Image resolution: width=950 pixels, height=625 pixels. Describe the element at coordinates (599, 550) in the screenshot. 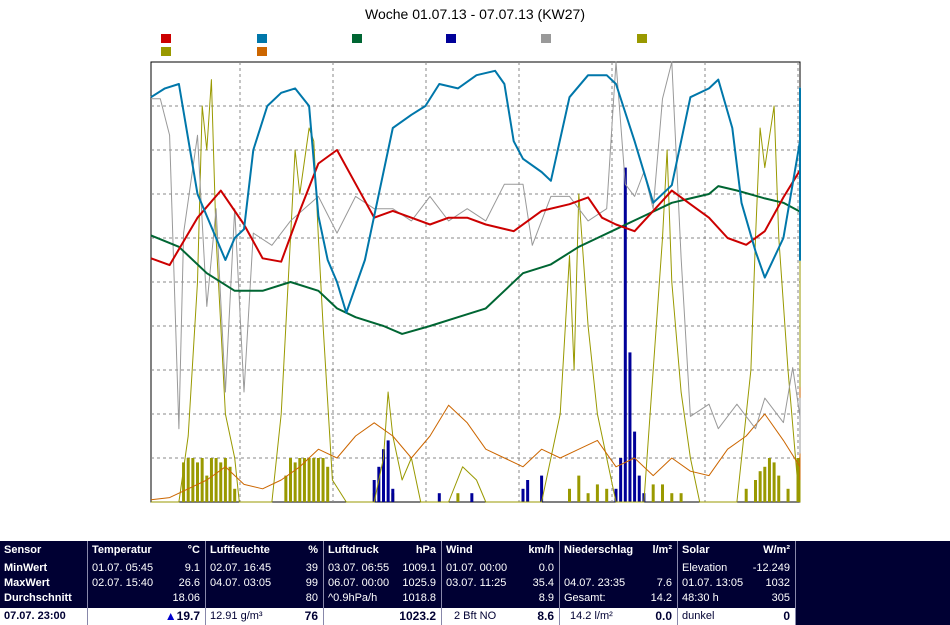

I see `niederschlag-header: Niederschlag` at that location.